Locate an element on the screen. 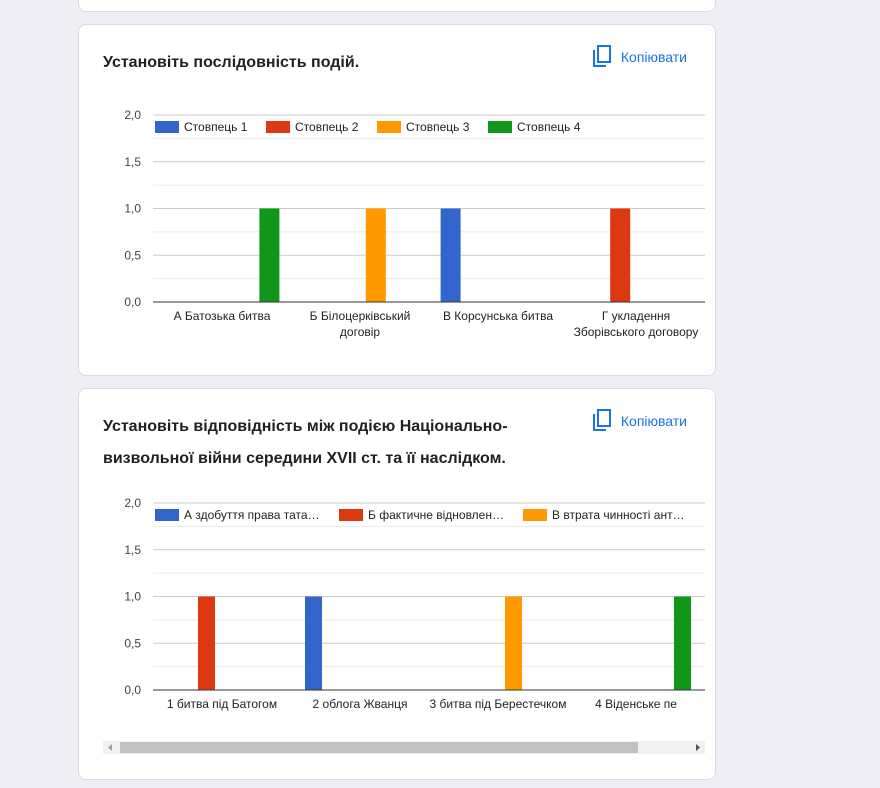  x-category-label: Г укладення is located at coordinates (636, 316).